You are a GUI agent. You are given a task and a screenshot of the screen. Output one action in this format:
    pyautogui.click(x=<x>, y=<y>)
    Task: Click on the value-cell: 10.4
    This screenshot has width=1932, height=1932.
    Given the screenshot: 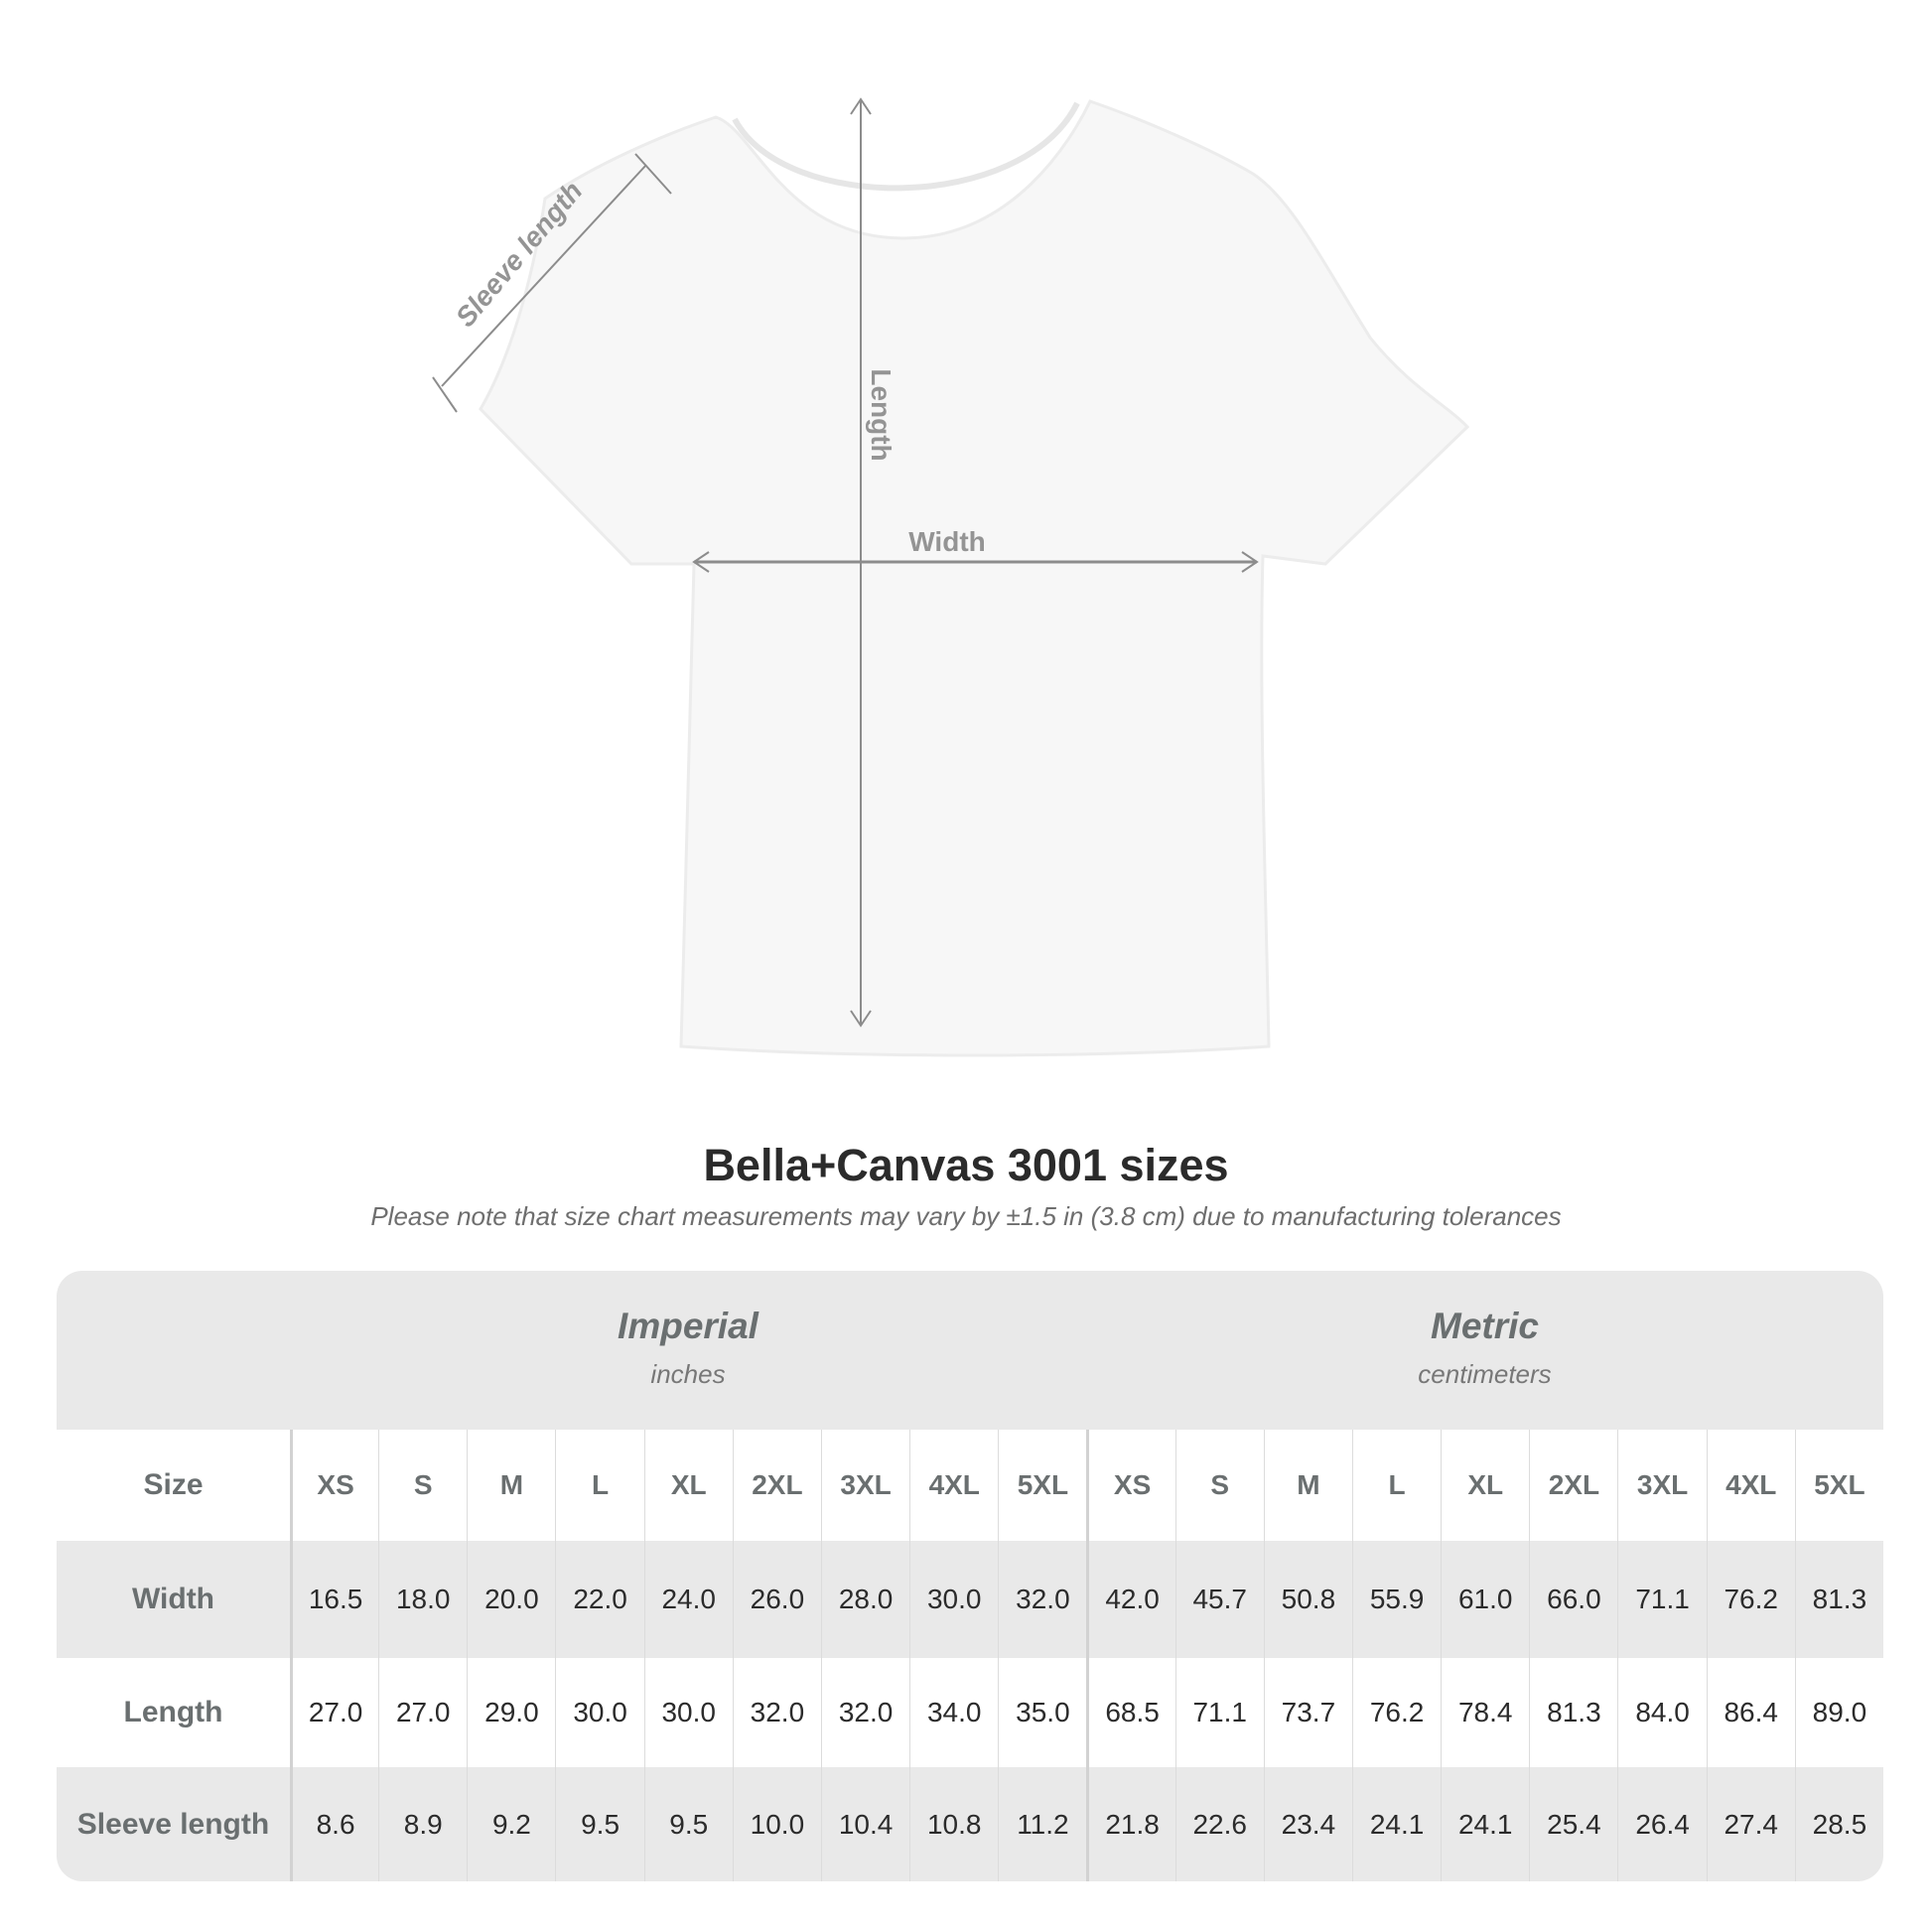 What is the action you would take?
    pyautogui.click(x=865, y=1824)
    